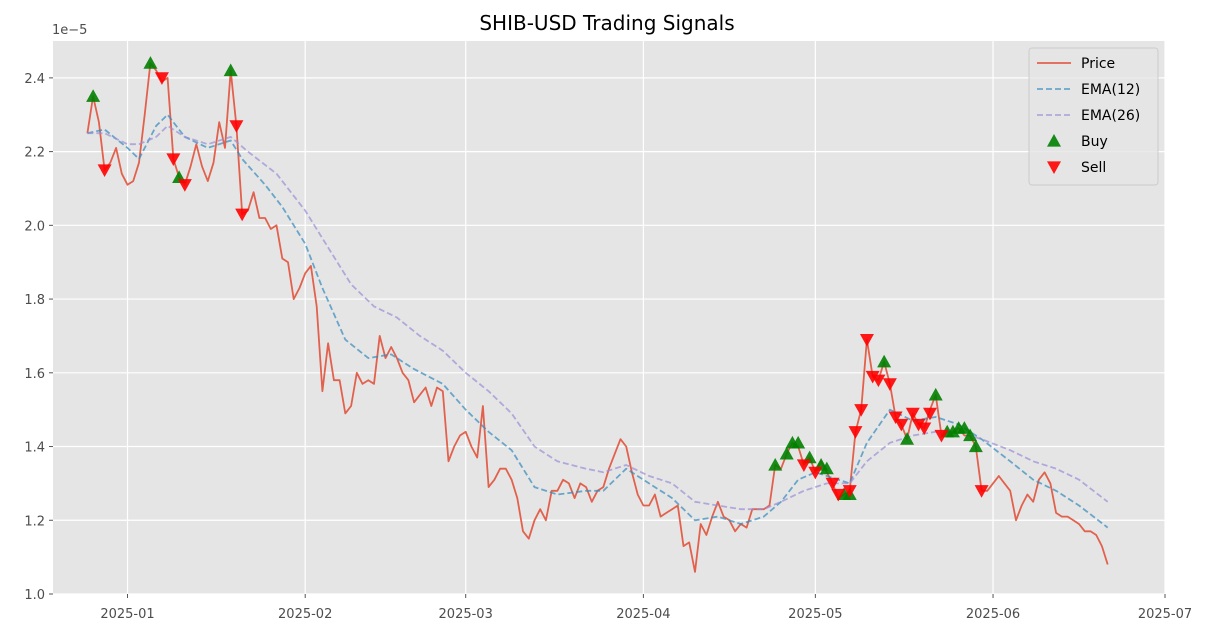 The width and height of the screenshot is (1212, 636). I want to click on y-axis: 1.0 1.2 1.4 1.6 1.8 2.0 2.2 2.4, so click(38, 337).